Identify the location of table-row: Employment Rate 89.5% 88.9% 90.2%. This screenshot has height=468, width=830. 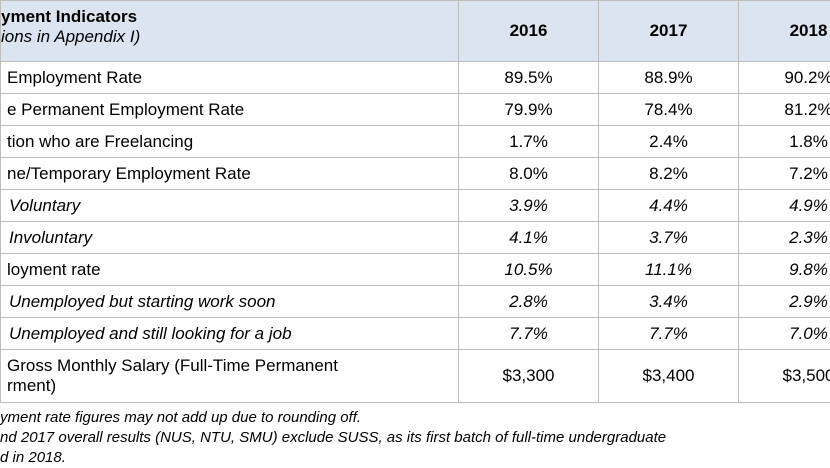
(415, 77).